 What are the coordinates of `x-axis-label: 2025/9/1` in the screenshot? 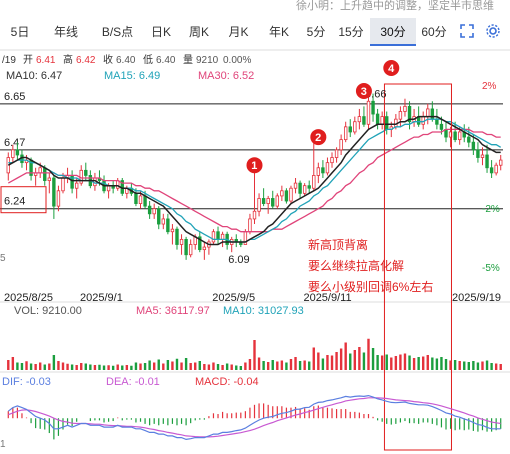 It's located at (101, 298).